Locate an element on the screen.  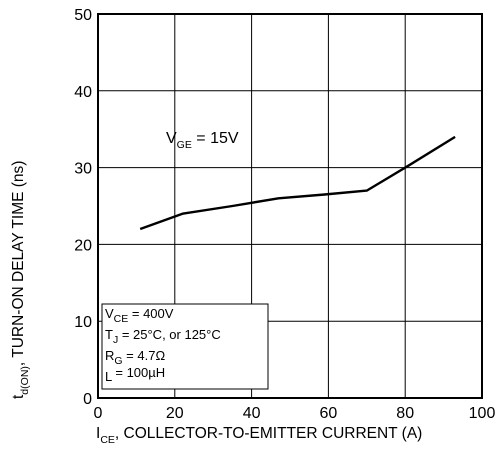
condition-l: L = 100µH is located at coordinates (135, 374).